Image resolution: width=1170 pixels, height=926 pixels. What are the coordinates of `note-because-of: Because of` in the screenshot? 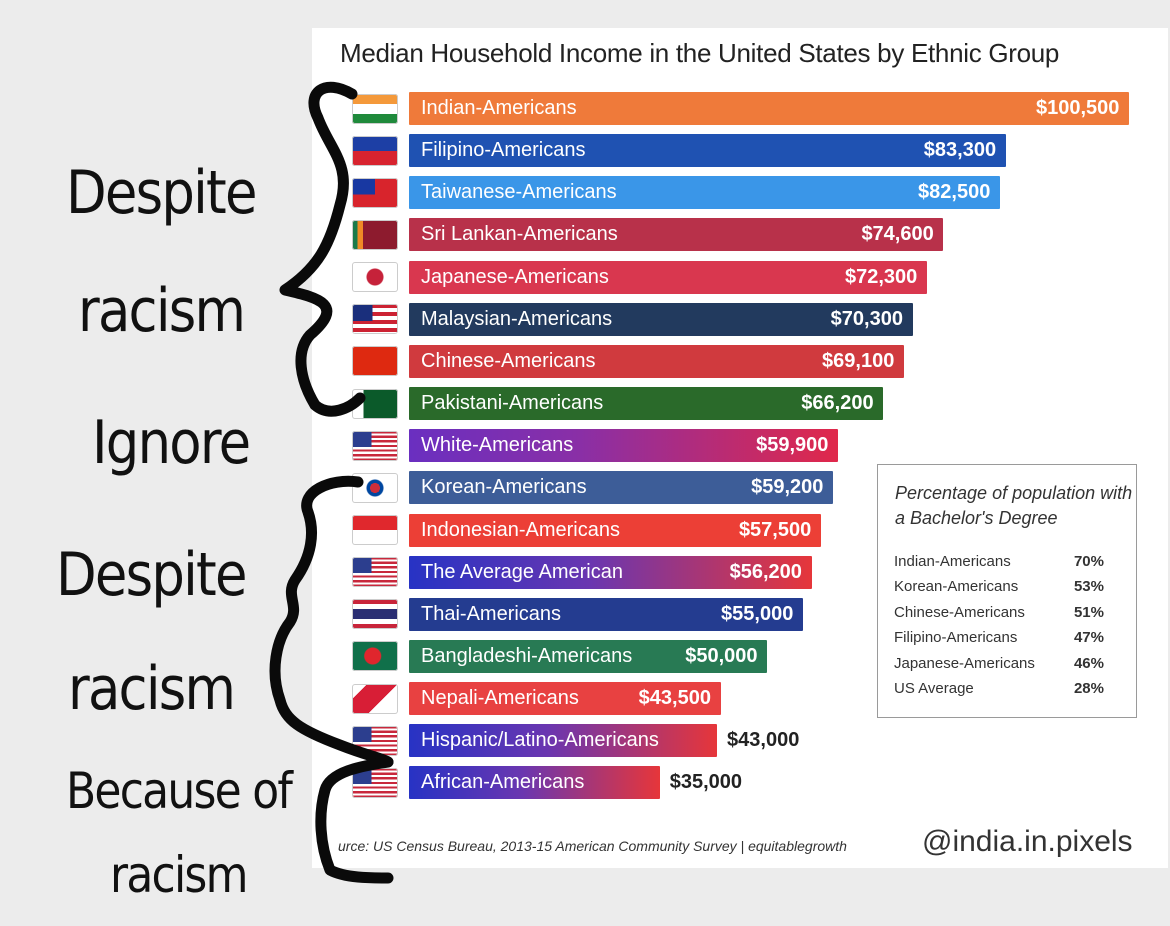 It's located at (179, 791).